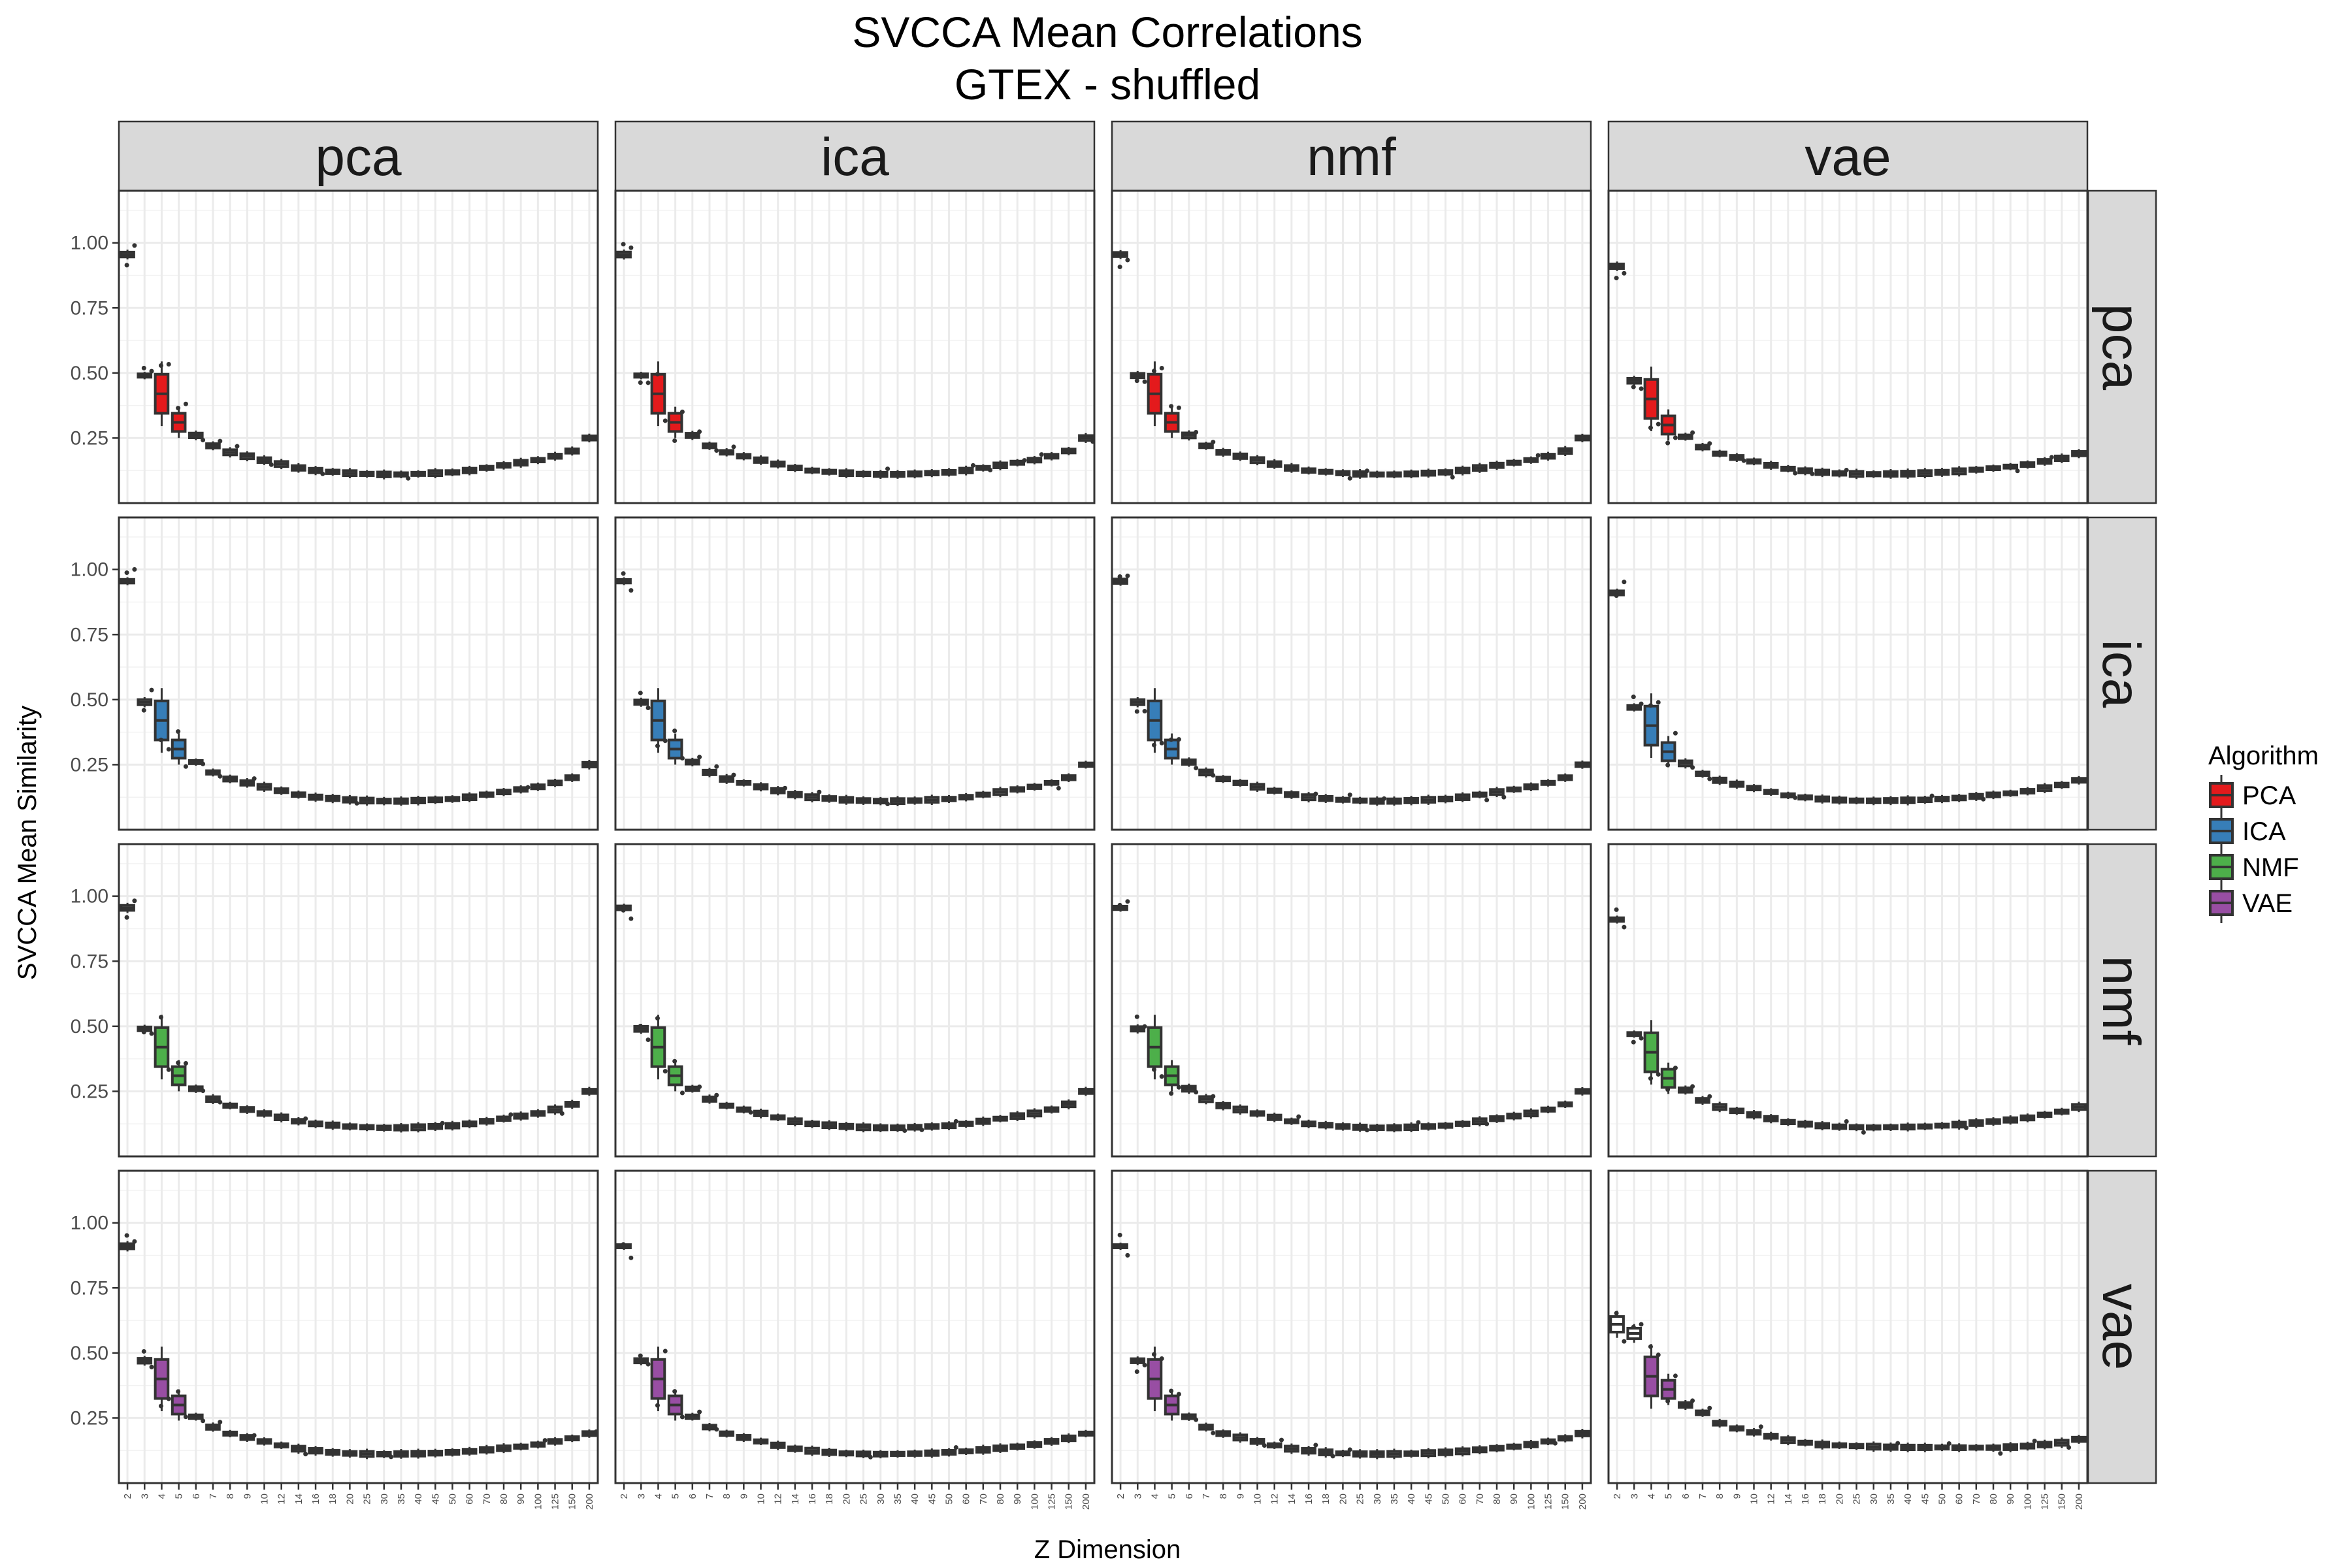 This screenshot has height=1568, width=2352. Describe the element at coordinates (778, 1499) in the screenshot. I see `x-tick-label: 12` at that location.